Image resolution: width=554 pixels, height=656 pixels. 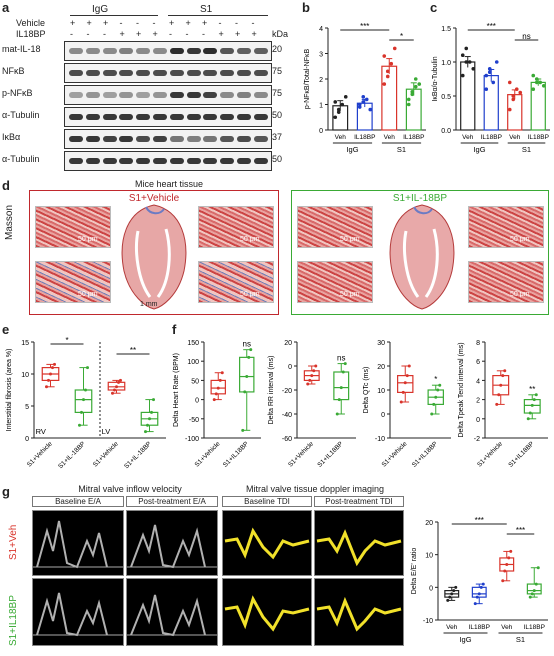 I want to click on vehicle-heart-section, so click(x=154, y=257).